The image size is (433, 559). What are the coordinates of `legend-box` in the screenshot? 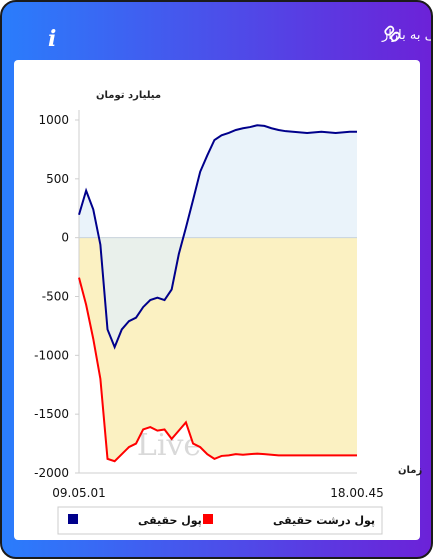 It's located at (220, 520).